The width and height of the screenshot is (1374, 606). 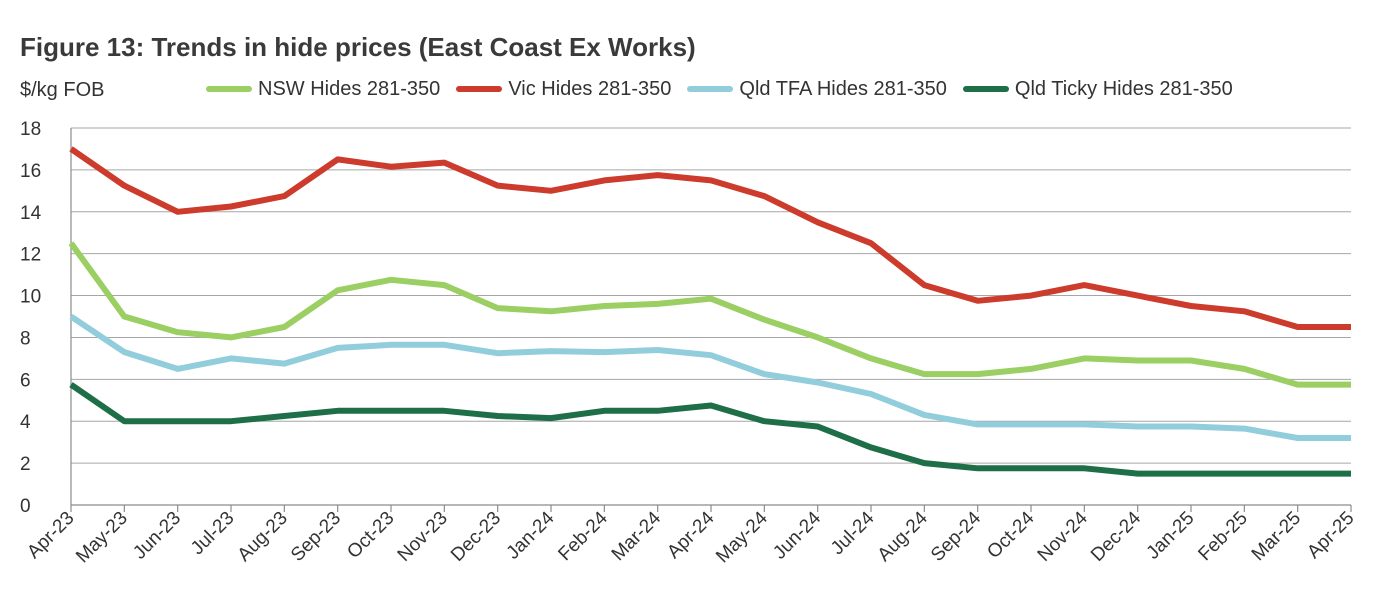 What do you see at coordinates (30, 255) in the screenshot?
I see `y-tick-label: 12` at bounding box center [30, 255].